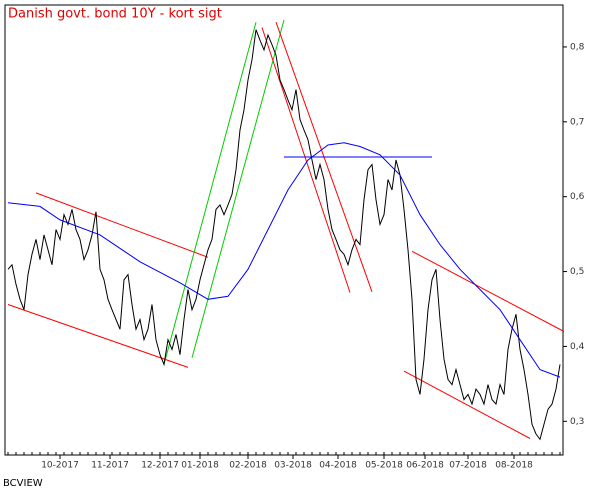 This screenshot has width=592, height=496. Describe the element at coordinates (577, 422) in the screenshot. I see `y-tick-label: 0,3` at that location.